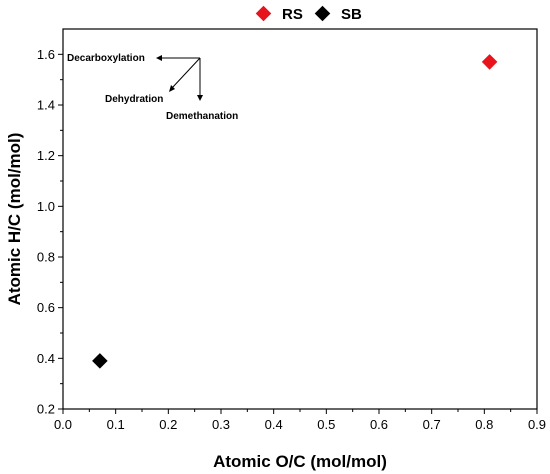  I want to click on y-tick-label: 0.4, so click(46, 358).